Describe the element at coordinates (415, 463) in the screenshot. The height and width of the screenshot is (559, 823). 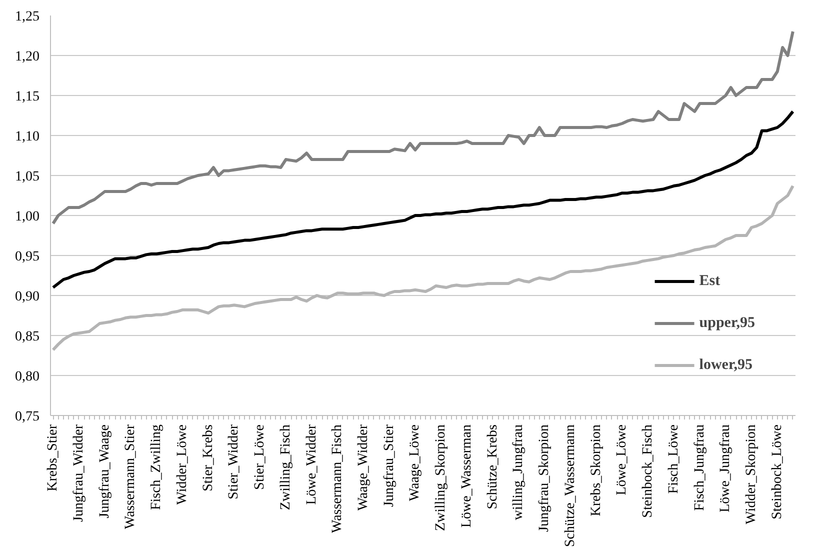
I see `x-tick-label: Waage_Löwe` at that location.